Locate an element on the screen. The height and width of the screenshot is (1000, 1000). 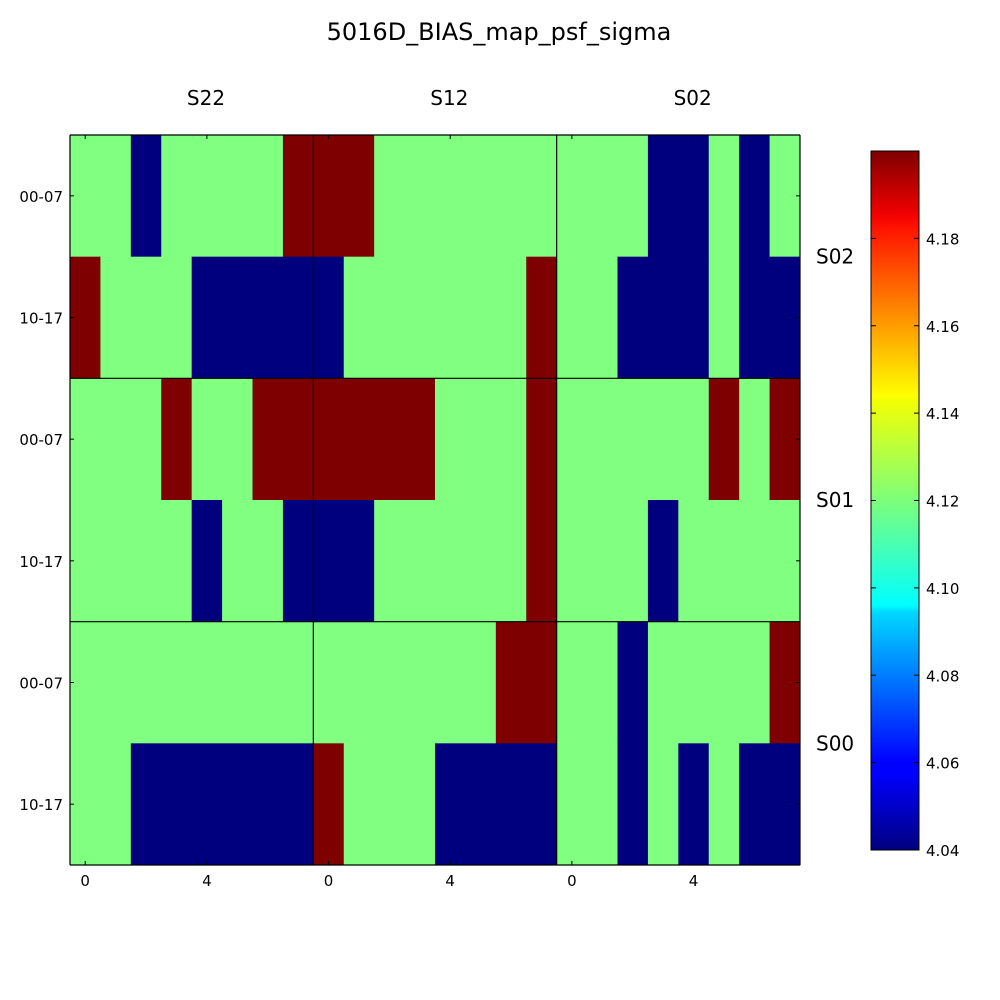
column-label: S12 is located at coordinates (449, 98).